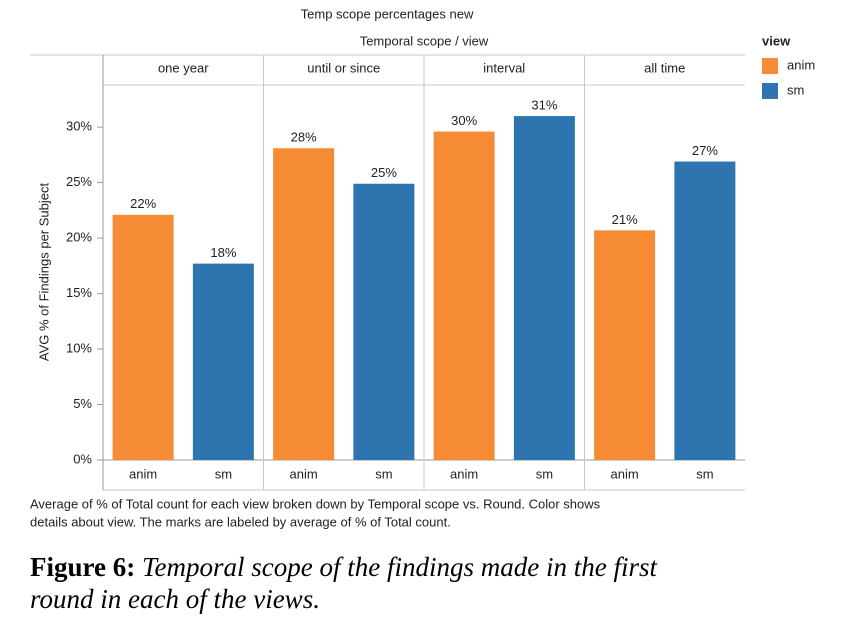 This screenshot has width=844, height=636. Describe the element at coordinates (223, 252) in the screenshot. I see `value-label: 18%` at that location.